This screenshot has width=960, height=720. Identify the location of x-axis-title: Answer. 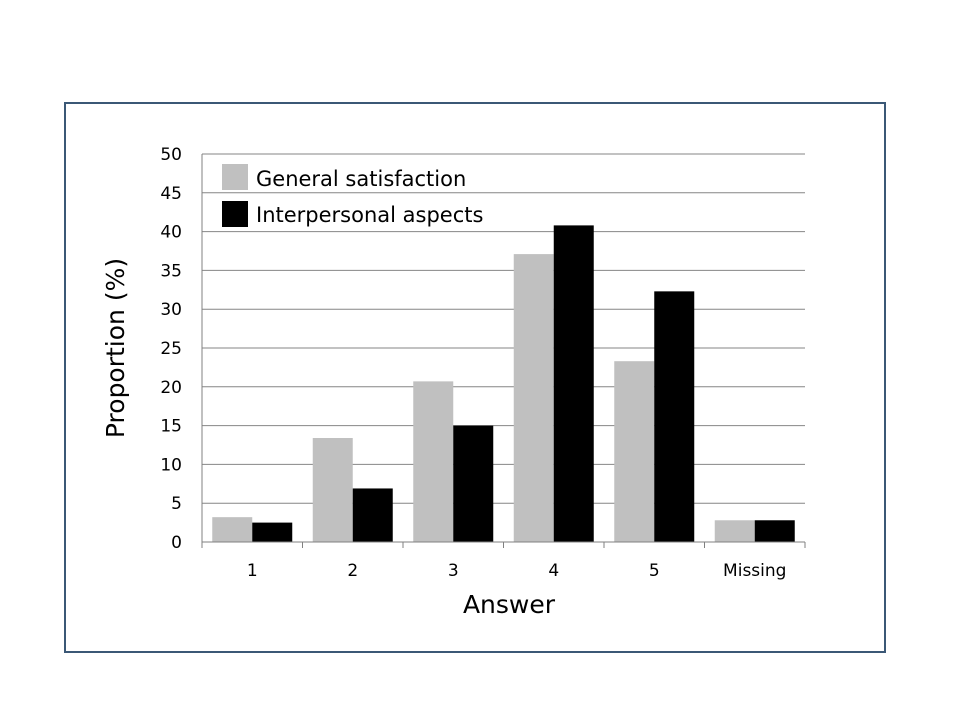
(509, 604).